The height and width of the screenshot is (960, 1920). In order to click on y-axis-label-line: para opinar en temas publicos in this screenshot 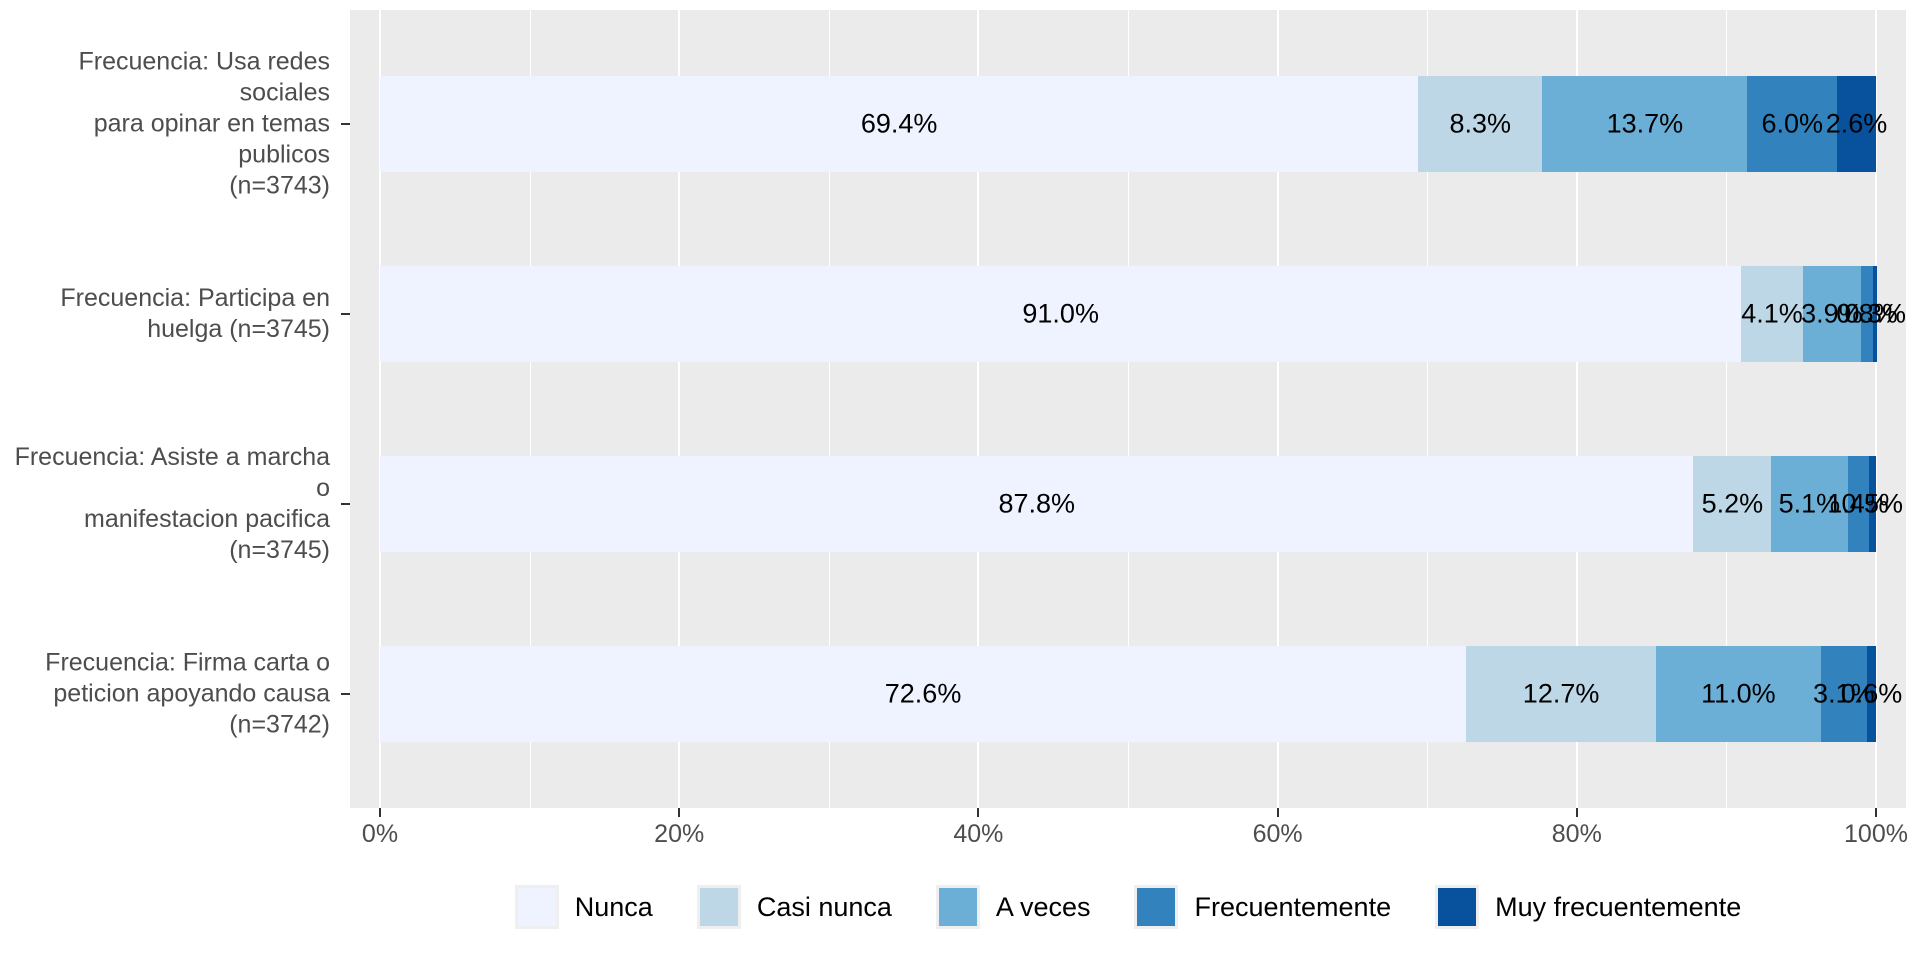, I will do `click(211, 139)`.